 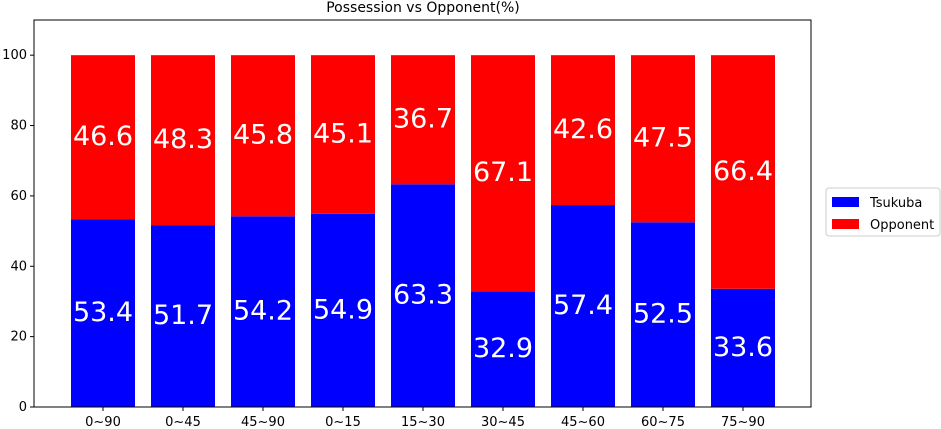 What do you see at coordinates (14, 55) in the screenshot?
I see `y-tick-label: 100` at bounding box center [14, 55].